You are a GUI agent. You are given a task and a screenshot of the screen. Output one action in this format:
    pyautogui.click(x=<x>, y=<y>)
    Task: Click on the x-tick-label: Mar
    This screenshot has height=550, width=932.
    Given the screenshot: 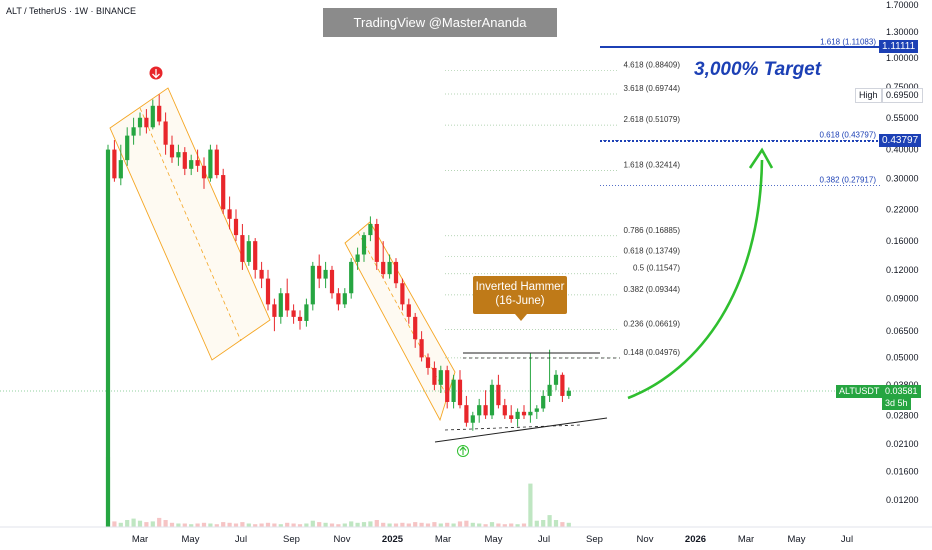 What is the action you would take?
    pyautogui.click(x=140, y=539)
    